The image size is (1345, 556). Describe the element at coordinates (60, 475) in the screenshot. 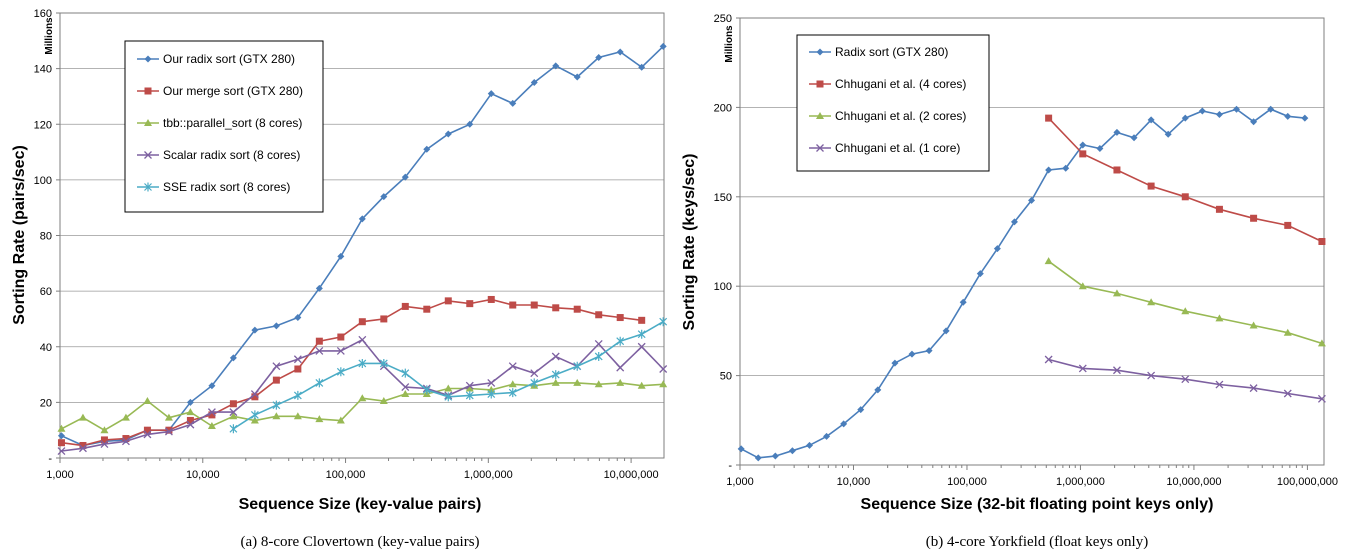

I see `chart-a-x-tick-label: 1,000` at that location.